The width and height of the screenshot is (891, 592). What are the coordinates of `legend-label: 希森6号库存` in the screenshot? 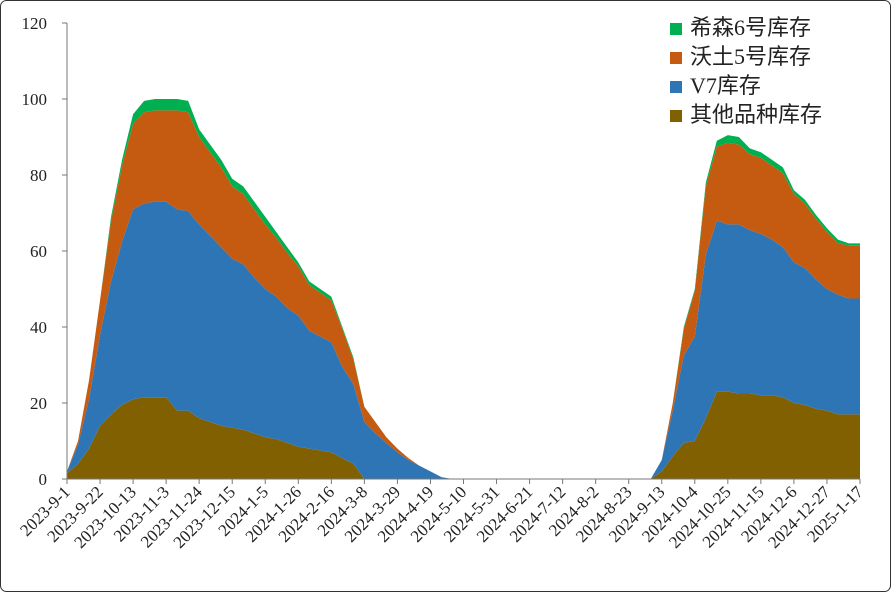 It's located at (750, 27).